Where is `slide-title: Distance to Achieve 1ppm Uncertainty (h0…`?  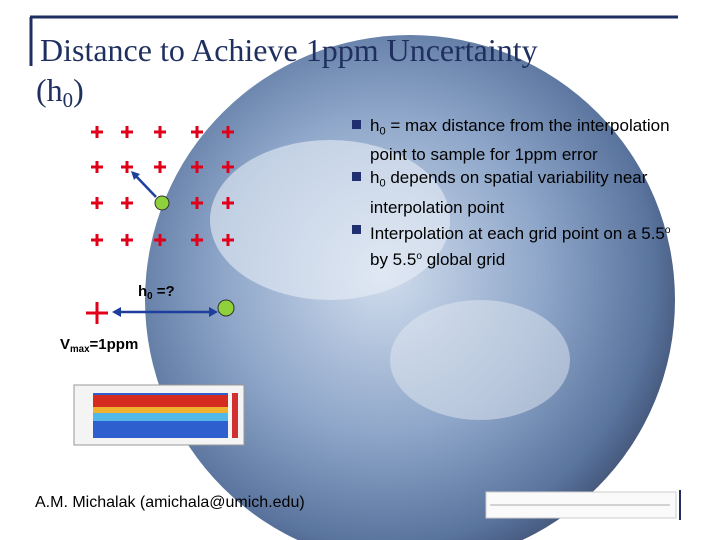
slide-title: Distance to Achieve 1ppm Uncertainty (h0… is located at coordinates (287, 75).